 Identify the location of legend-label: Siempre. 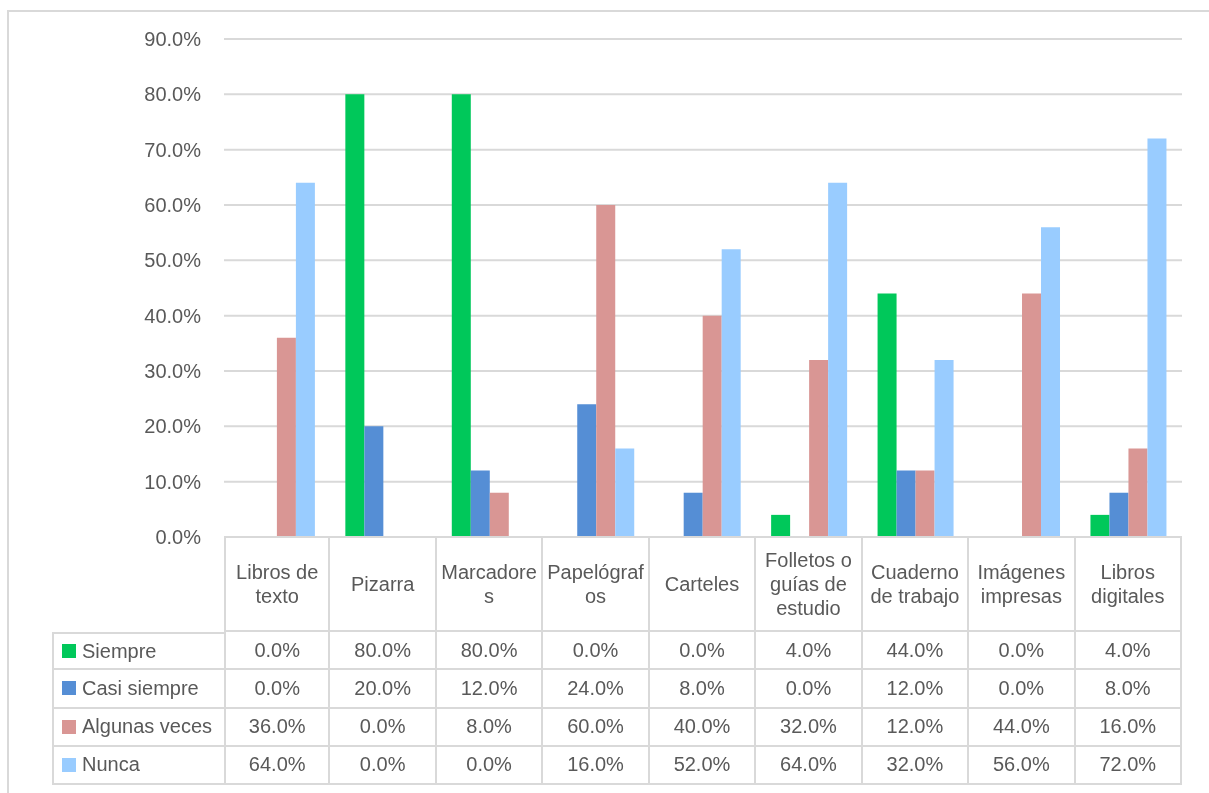
(119, 651).